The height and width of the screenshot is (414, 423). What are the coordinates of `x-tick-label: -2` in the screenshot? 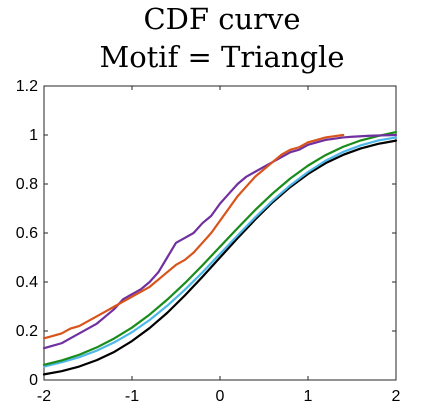 It's located at (44, 396).